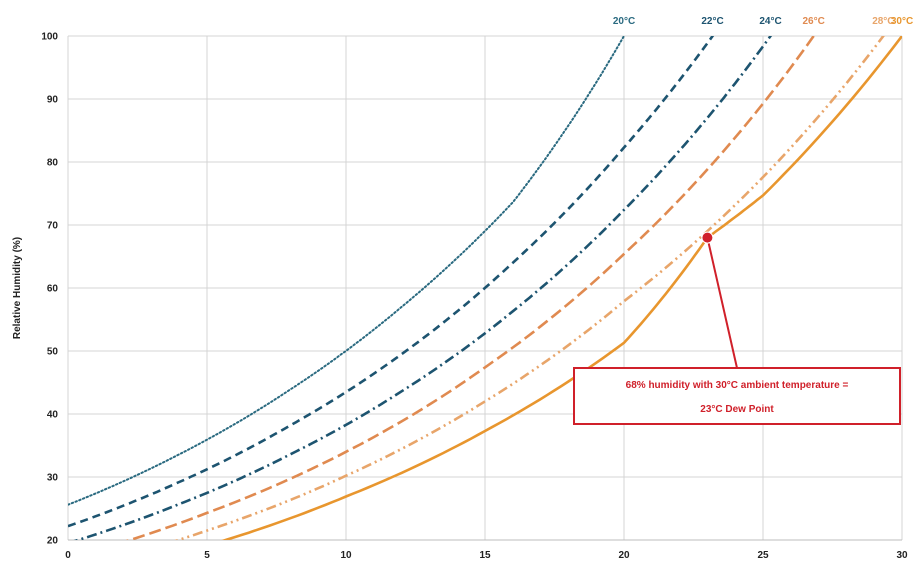 Image resolution: width=920 pixels, height=563 pixels. Describe the element at coordinates (624, 555) in the screenshot. I see `x-tick-label: 20` at that location.